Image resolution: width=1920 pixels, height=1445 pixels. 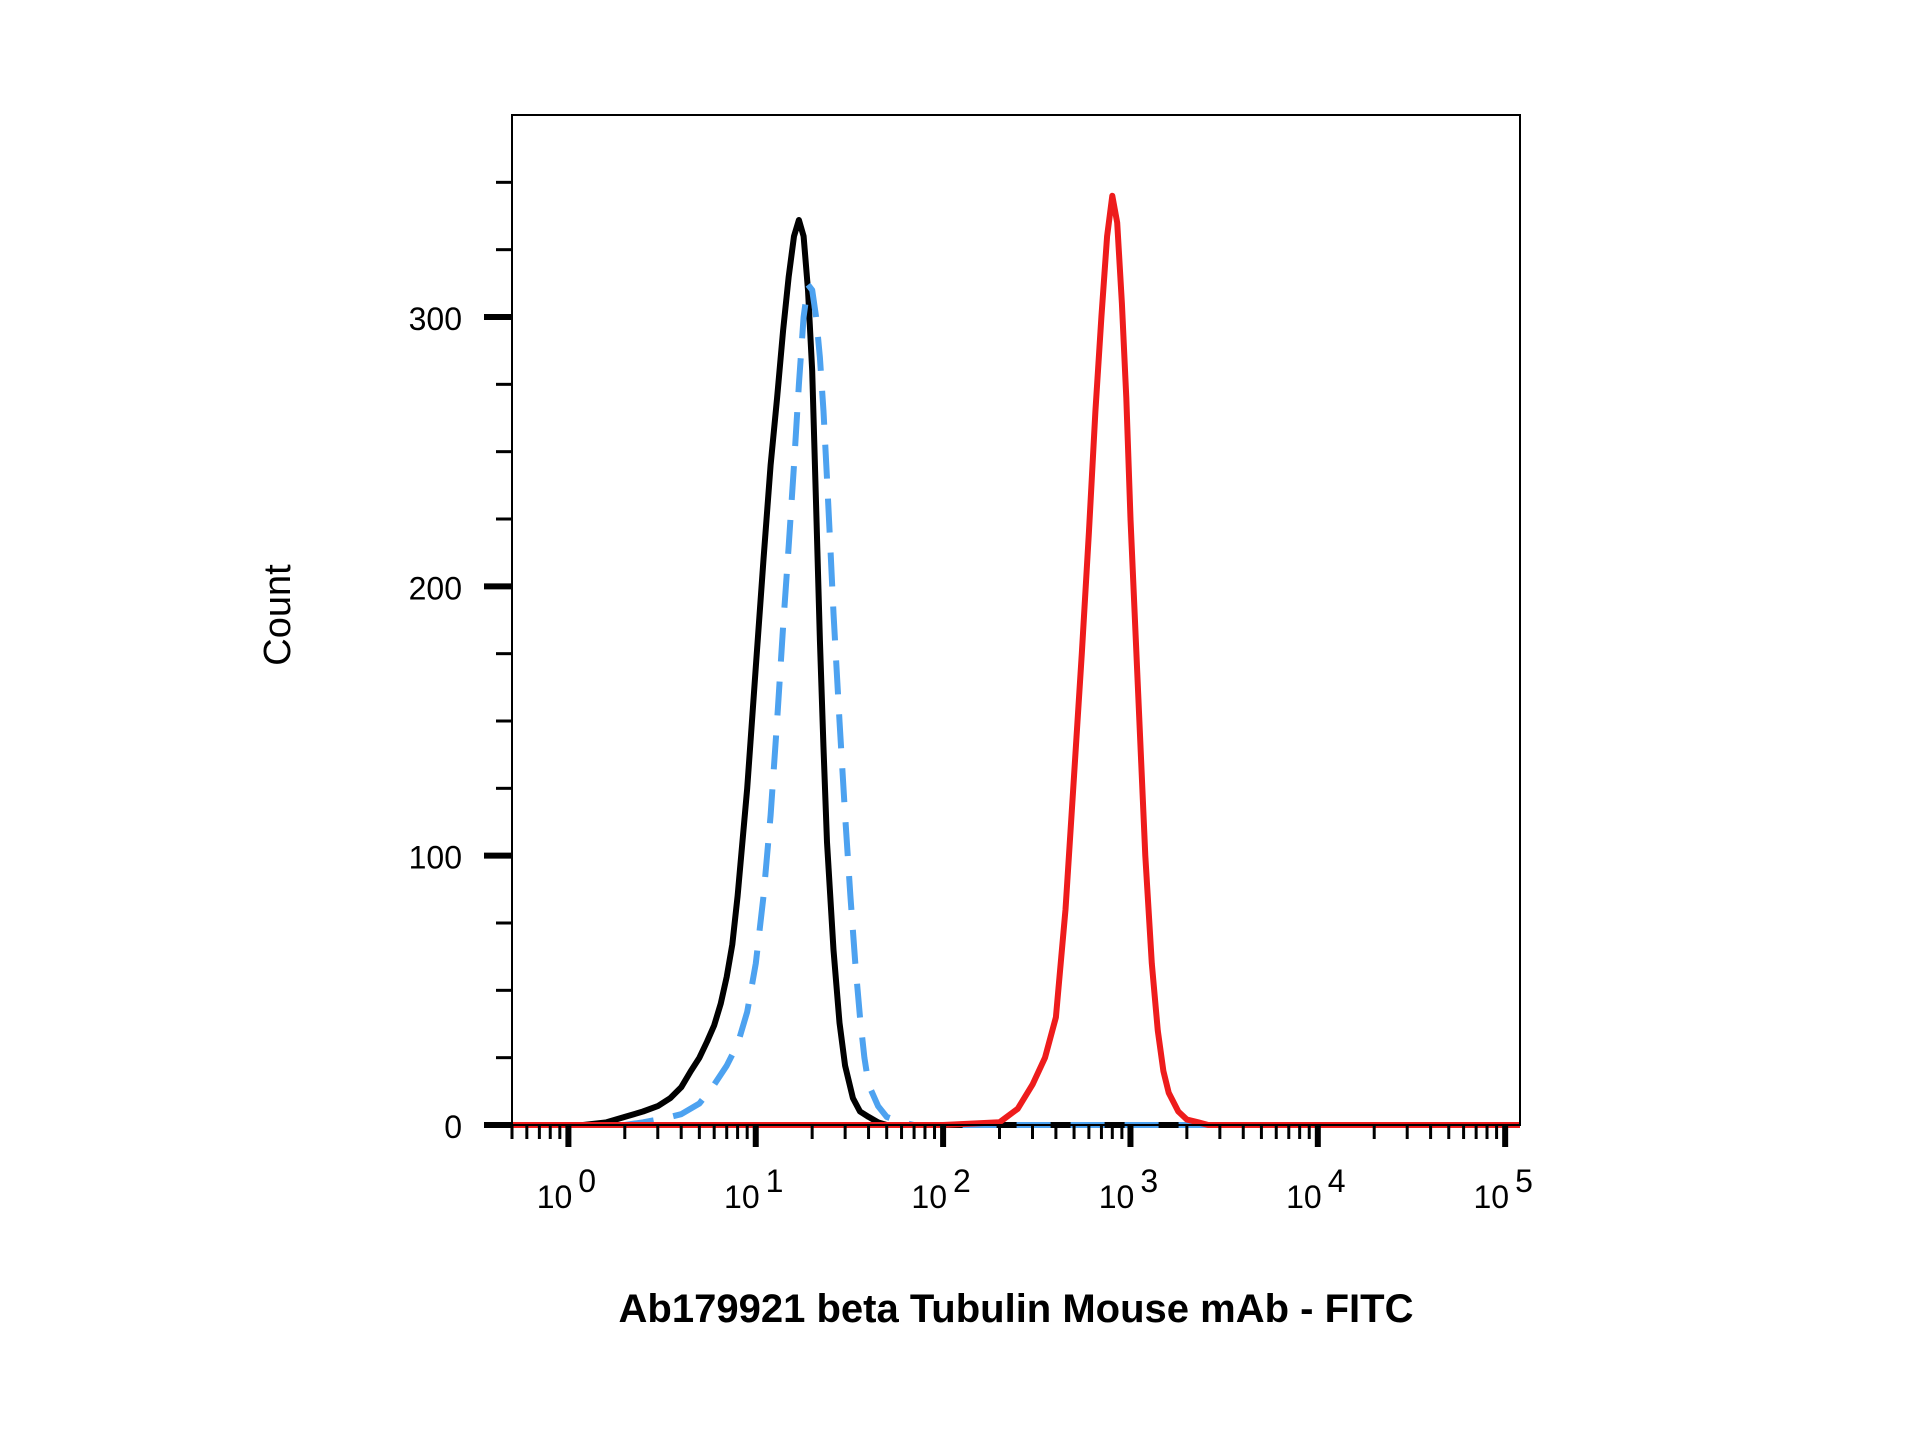 What do you see at coordinates (278, 615) in the screenshot?
I see `y-axis-label: Count` at bounding box center [278, 615].